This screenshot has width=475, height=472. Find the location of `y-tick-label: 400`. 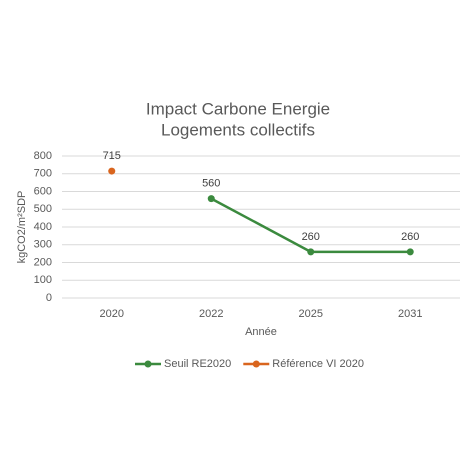

y-tick-label: 400 is located at coordinates (43, 227).